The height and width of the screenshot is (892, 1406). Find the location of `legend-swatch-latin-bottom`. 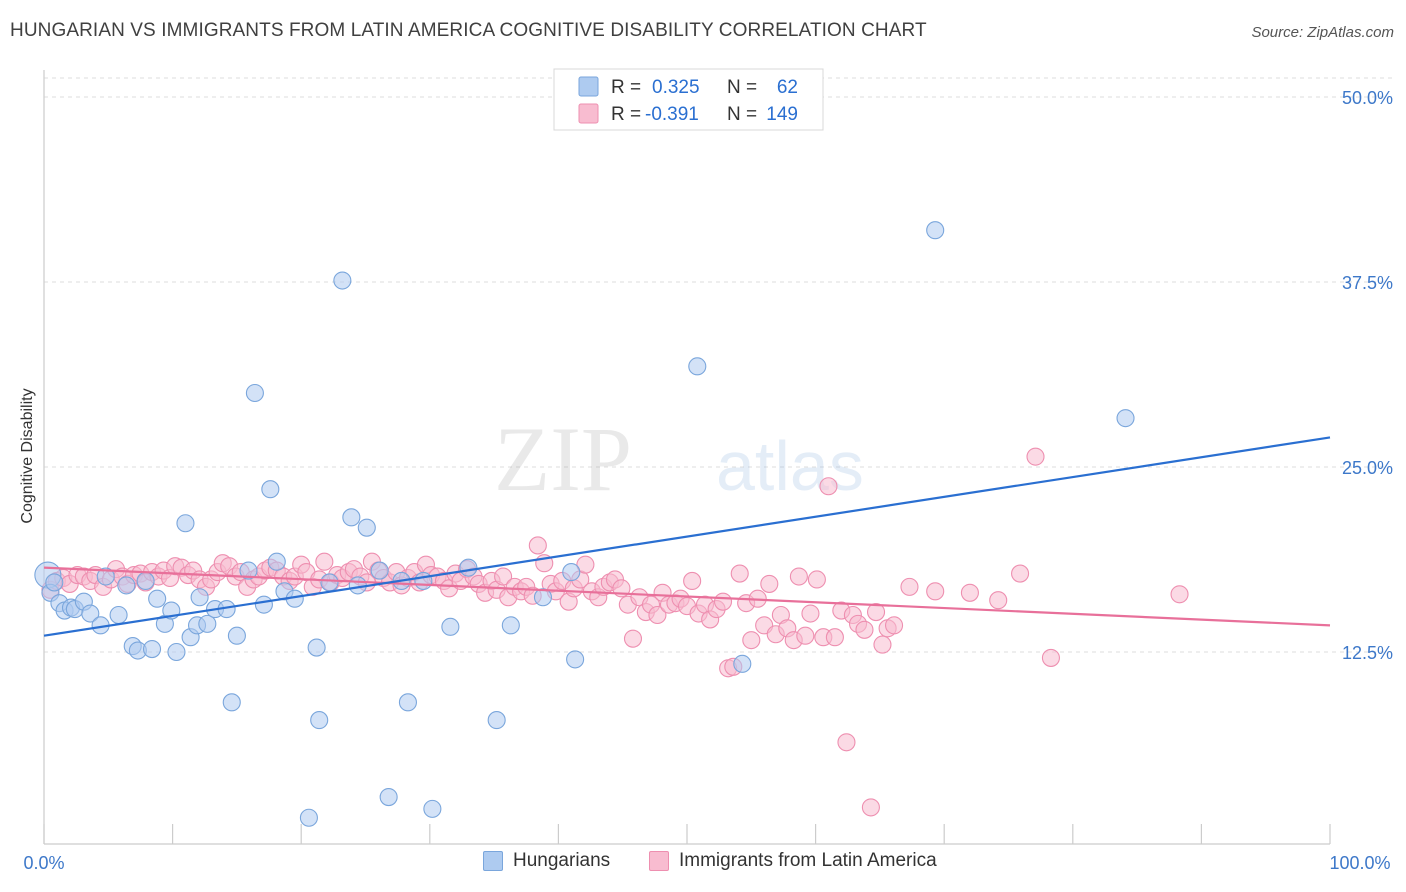

legend-swatch-latin-bottom is located at coordinates (659, 861).